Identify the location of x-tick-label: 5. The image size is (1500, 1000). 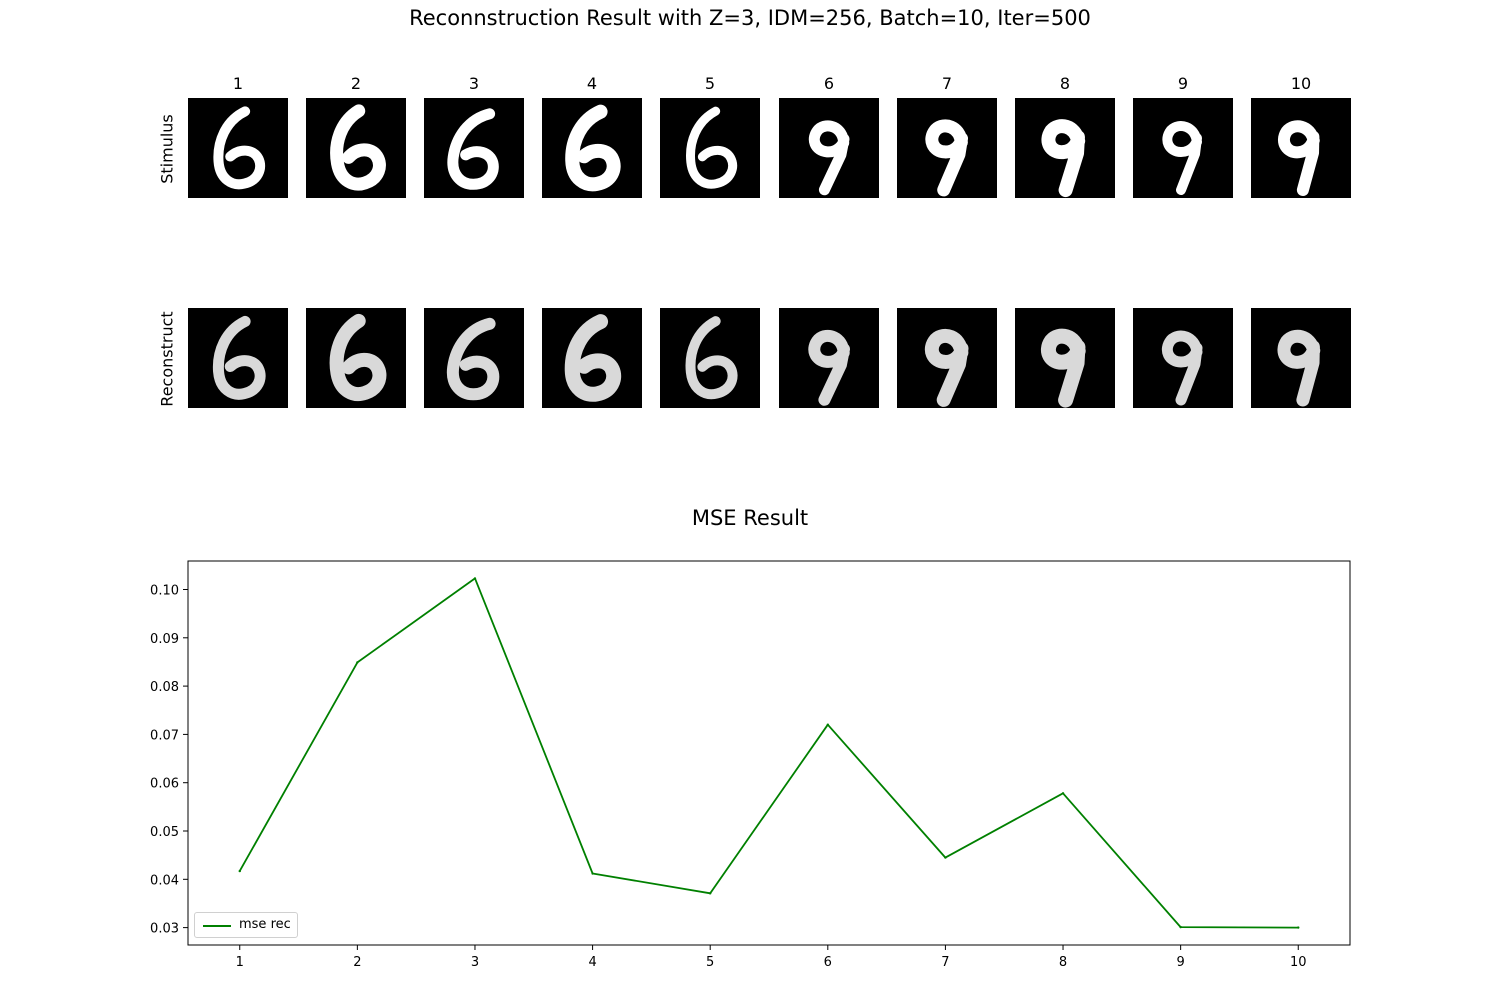
(710, 962).